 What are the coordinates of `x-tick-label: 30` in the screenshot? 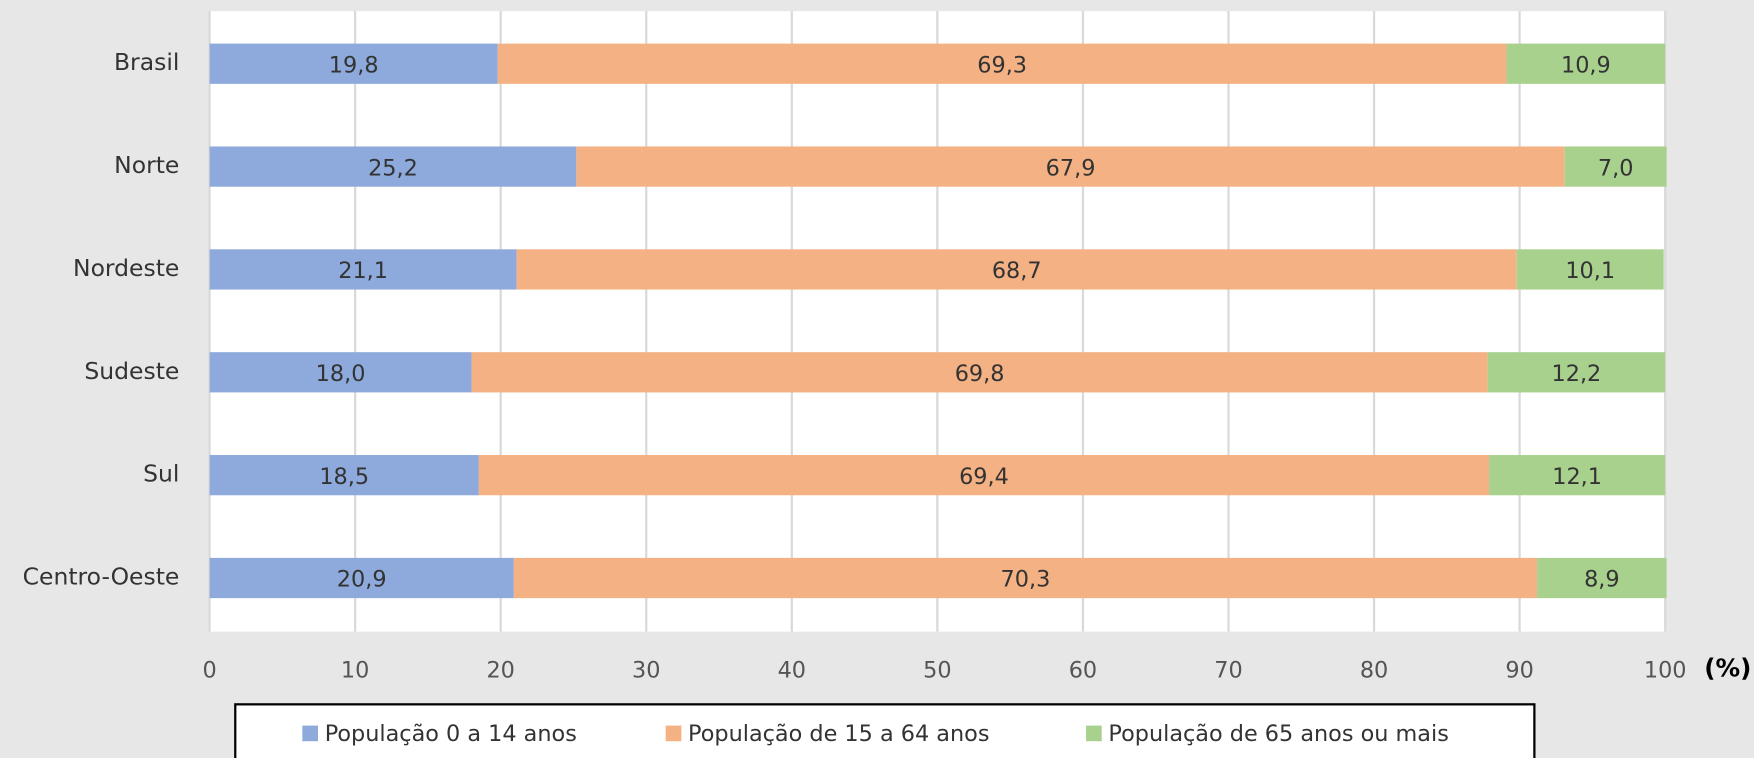 It's located at (646, 670).